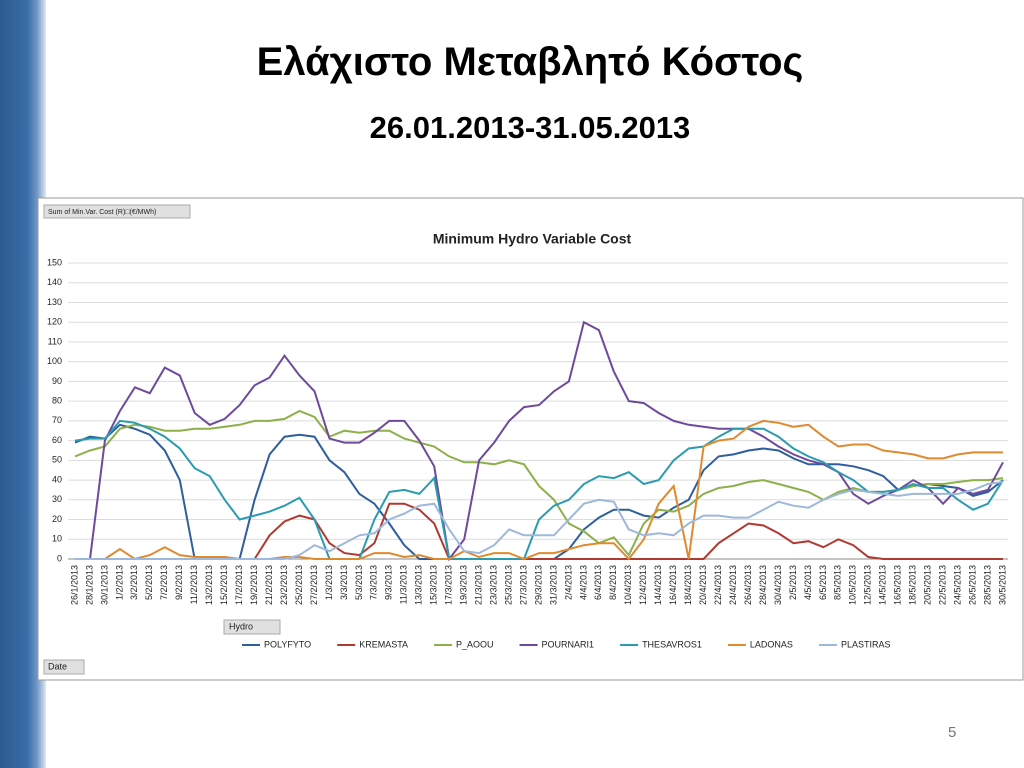  I want to click on x-tick-label: 31/3/2013, so click(553, 585).